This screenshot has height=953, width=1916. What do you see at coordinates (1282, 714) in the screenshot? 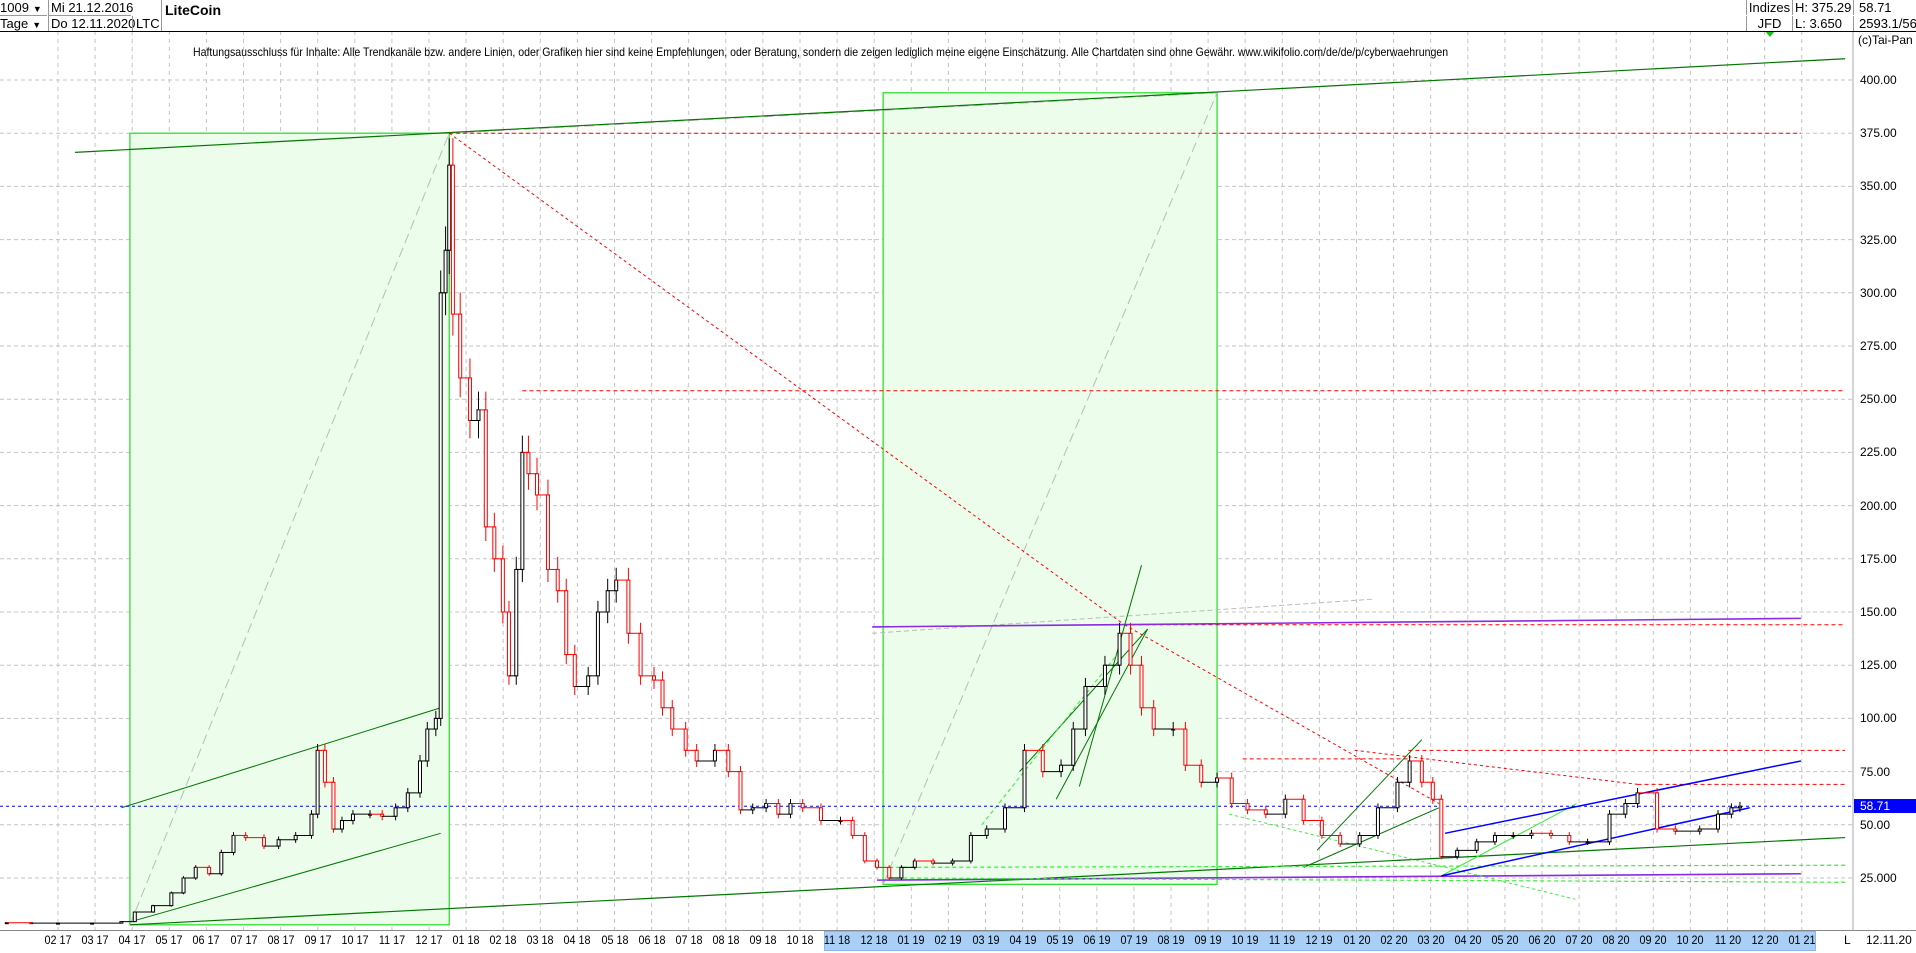
I see `red-downtrend-line` at bounding box center [1282, 714].